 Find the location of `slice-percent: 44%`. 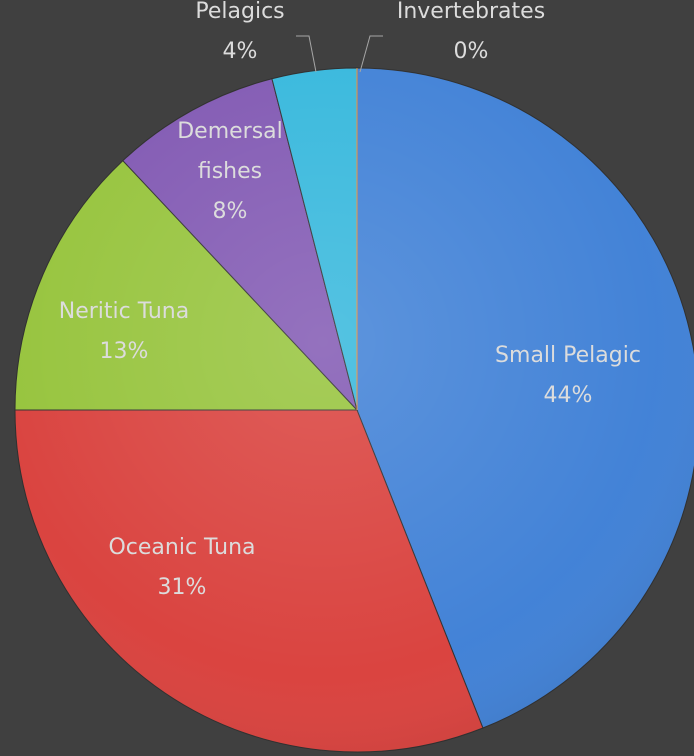

slice-percent: 44% is located at coordinates (568, 395).